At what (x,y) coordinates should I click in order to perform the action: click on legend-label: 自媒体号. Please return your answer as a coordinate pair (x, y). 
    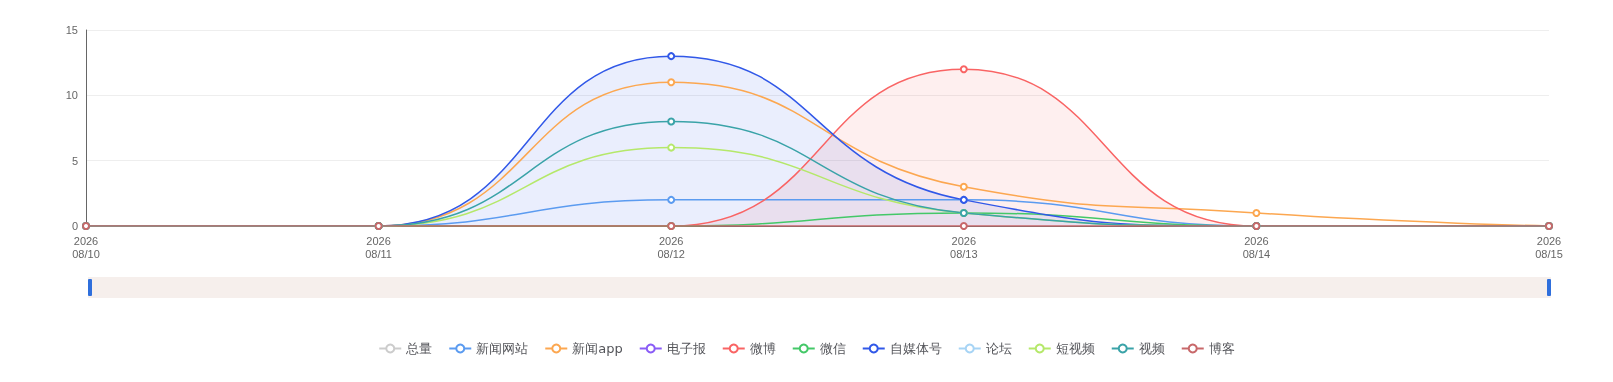
    Looking at the image, I should click on (915, 348).